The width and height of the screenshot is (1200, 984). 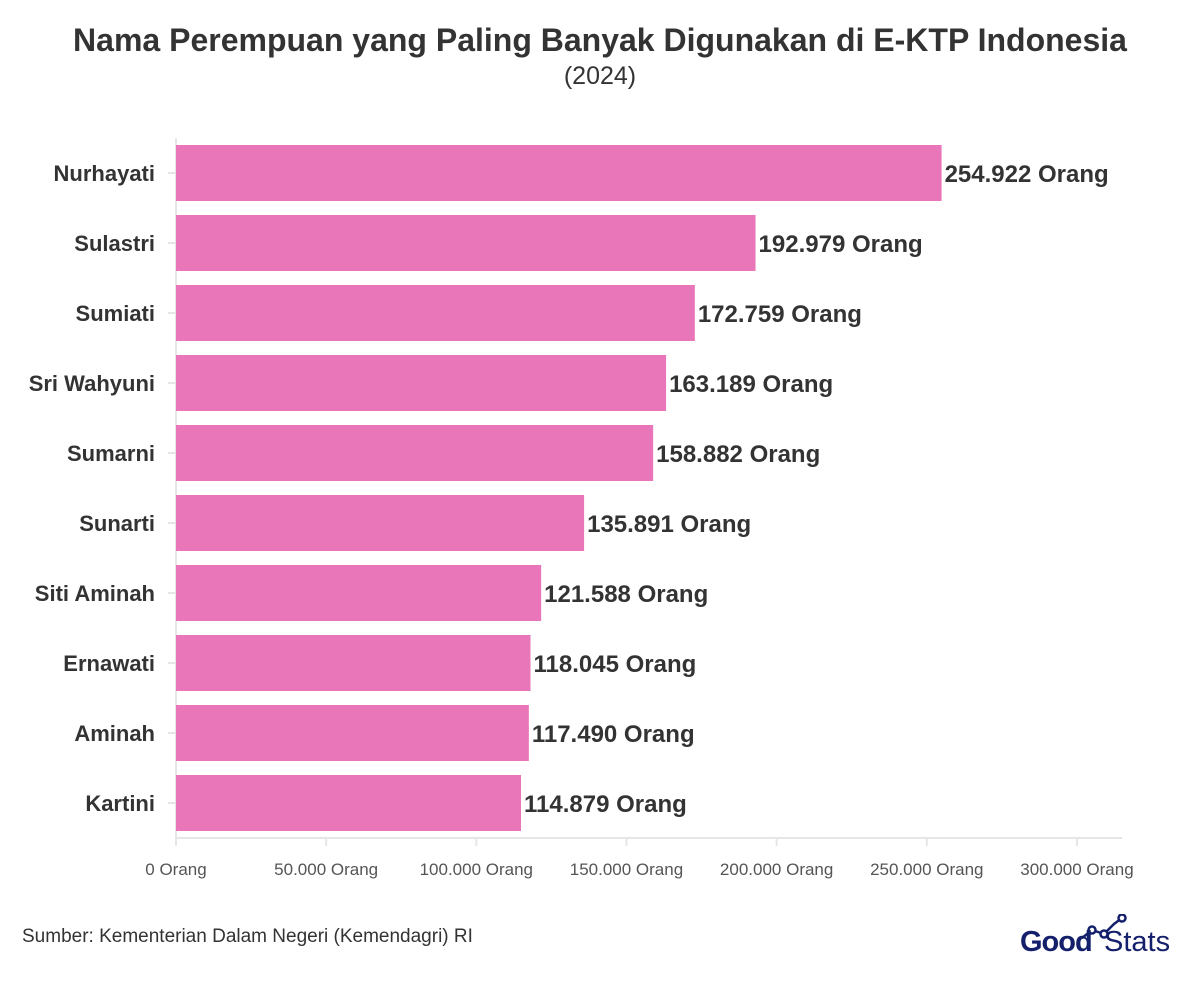 I want to click on bar-sulastri, so click(x=466, y=243).